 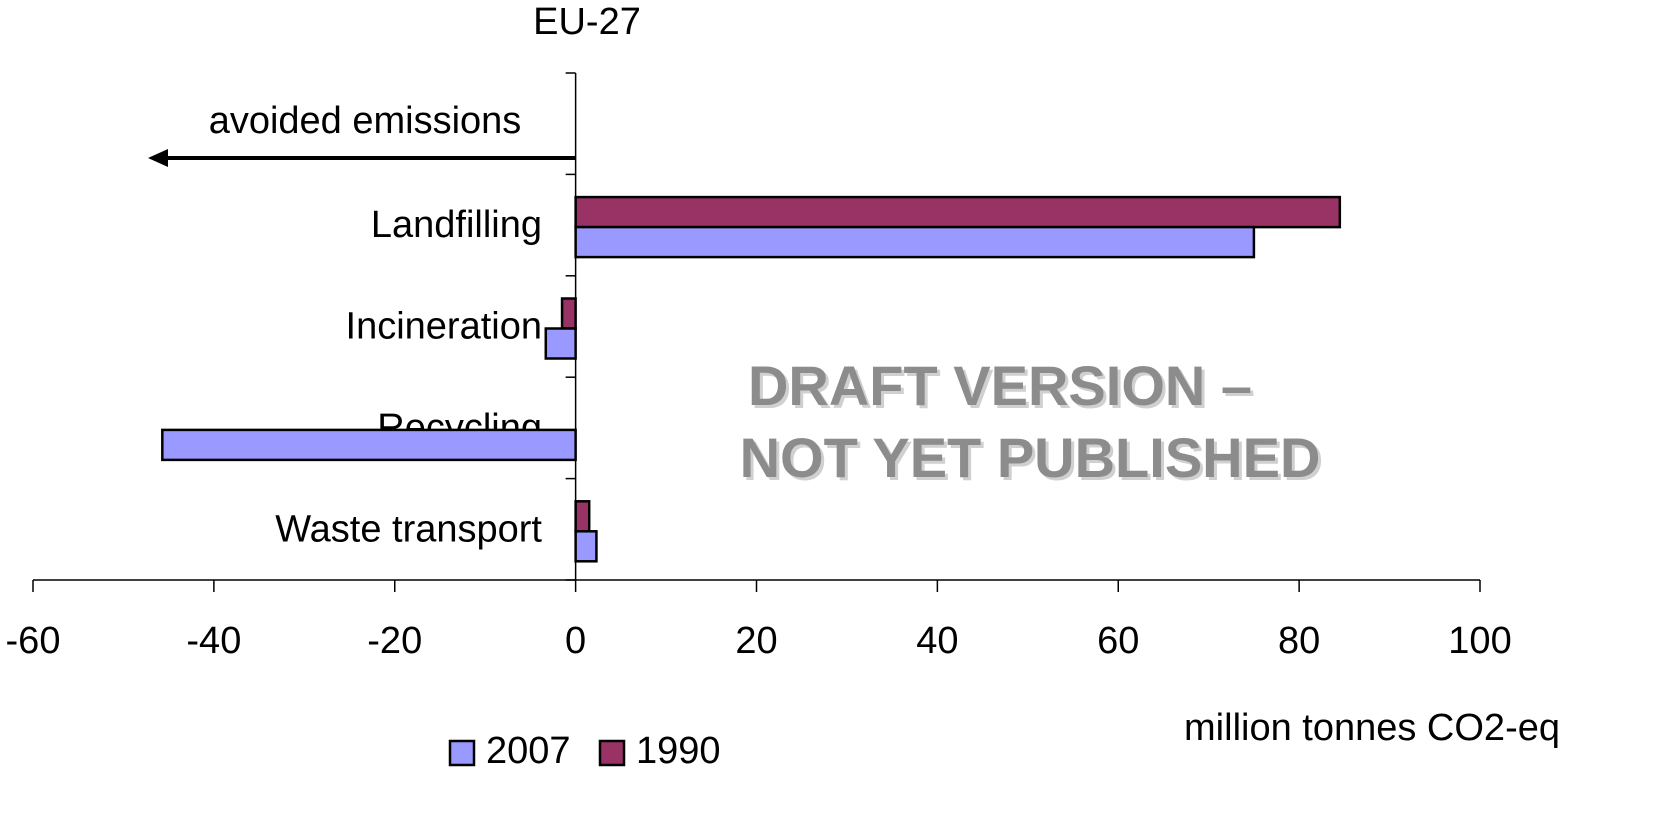 What do you see at coordinates (678, 751) in the screenshot?
I see `legend-label: 1990` at bounding box center [678, 751].